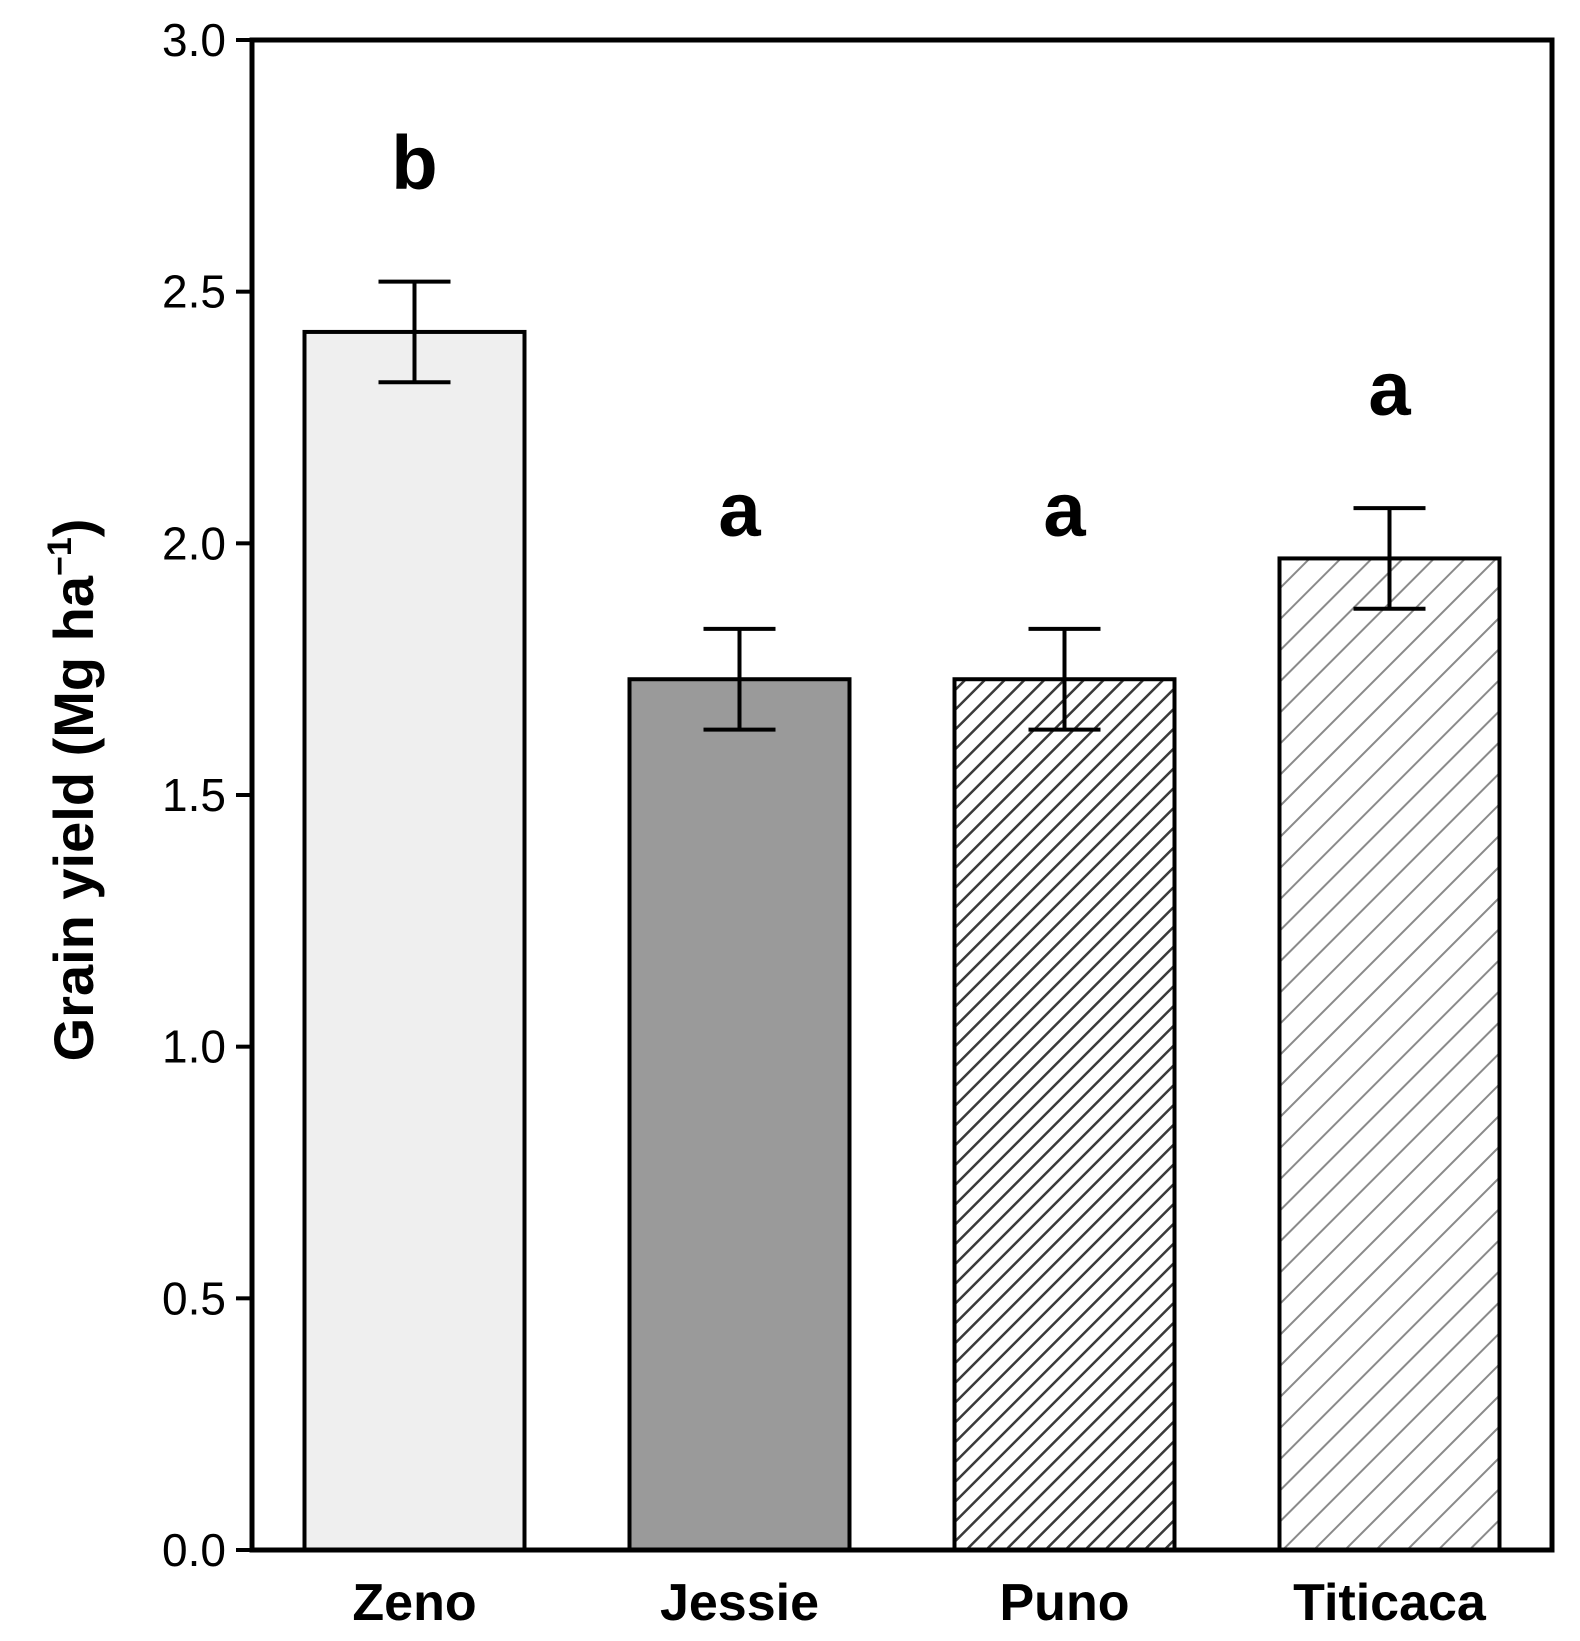 Image resolution: width=1580 pixels, height=1641 pixels. I want to click on y-axis-title-superscript: −1, so click(60, 556).